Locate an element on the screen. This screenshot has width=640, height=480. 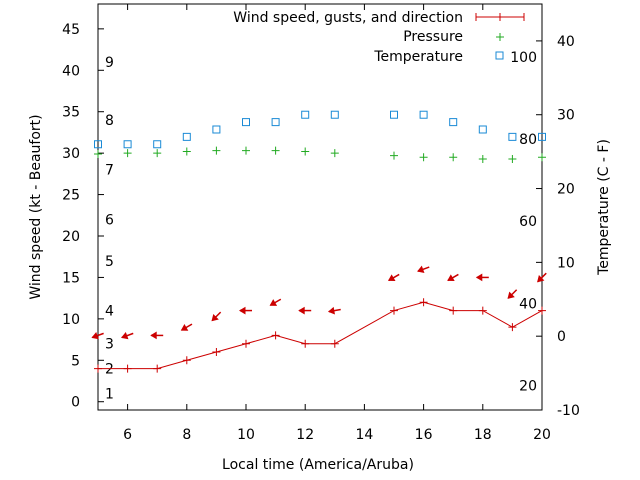
y-tick-label: 35 is located at coordinates (71, 113).